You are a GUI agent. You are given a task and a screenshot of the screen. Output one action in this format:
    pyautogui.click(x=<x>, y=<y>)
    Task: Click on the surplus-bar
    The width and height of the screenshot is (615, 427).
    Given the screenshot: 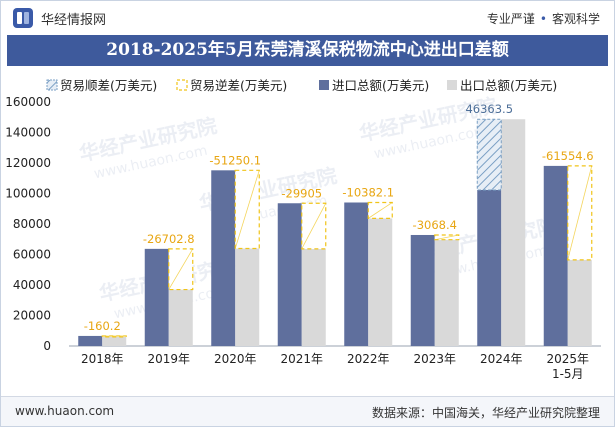 What is the action you would take?
    pyautogui.click(x=489, y=154)
    